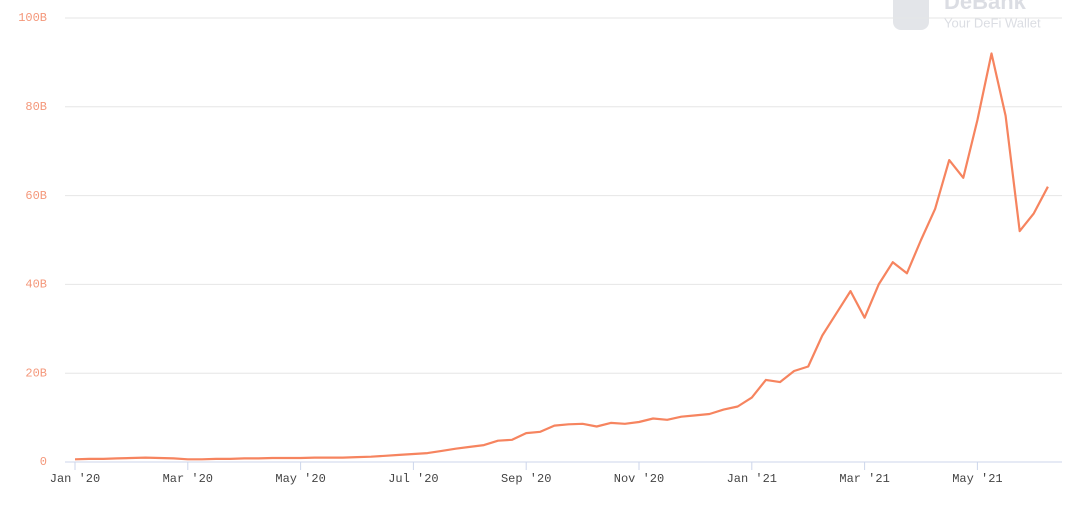  Describe the element at coordinates (188, 479) in the screenshot. I see `x-tick-label: Mar '20` at that location.